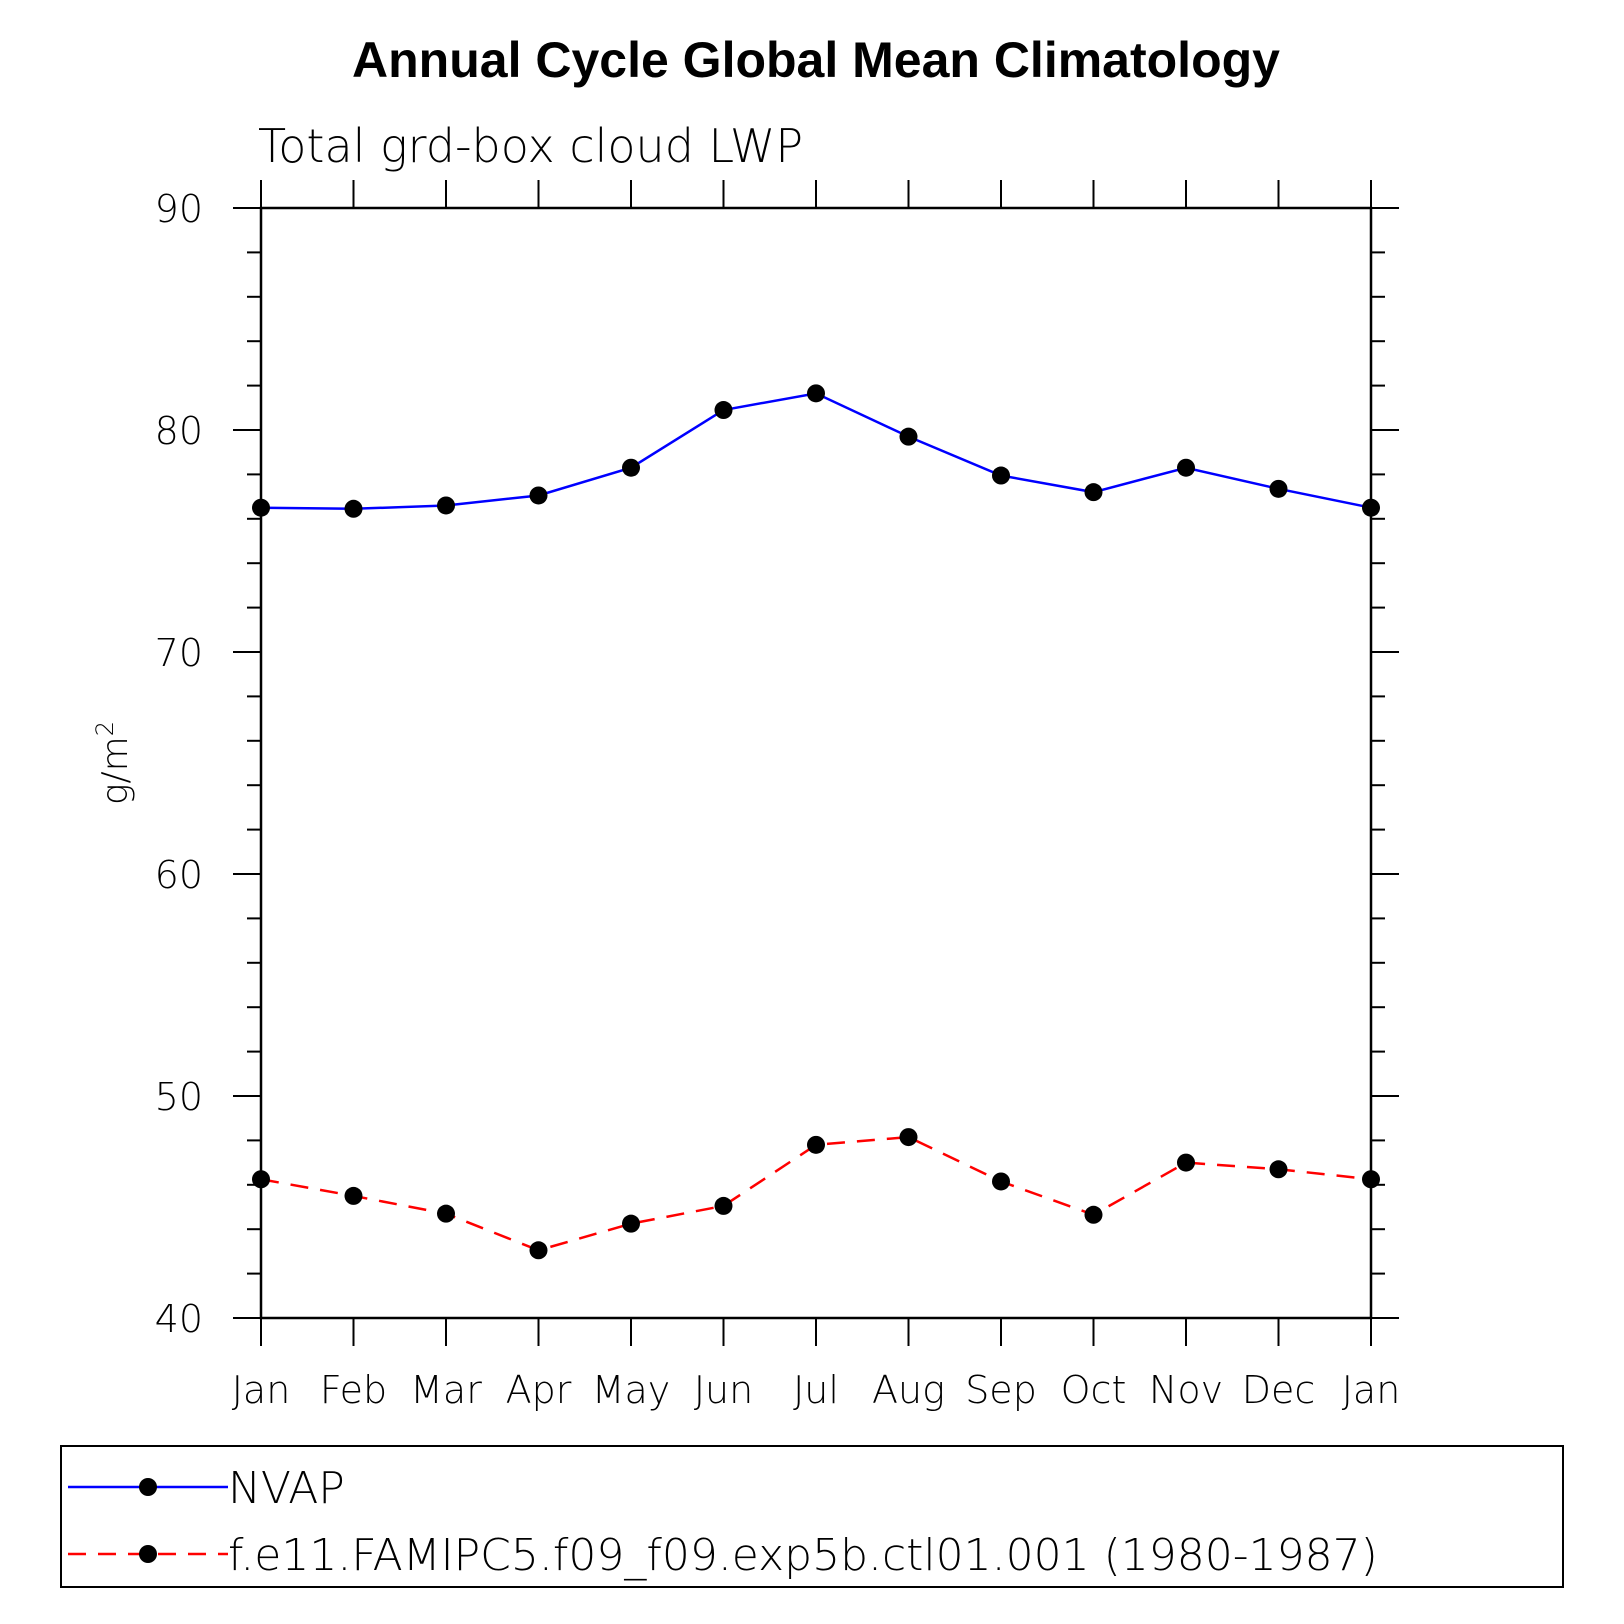 The width and height of the screenshot is (1624, 1624). Describe the element at coordinates (179, 431) in the screenshot. I see `y-tick-label: 80` at that location.